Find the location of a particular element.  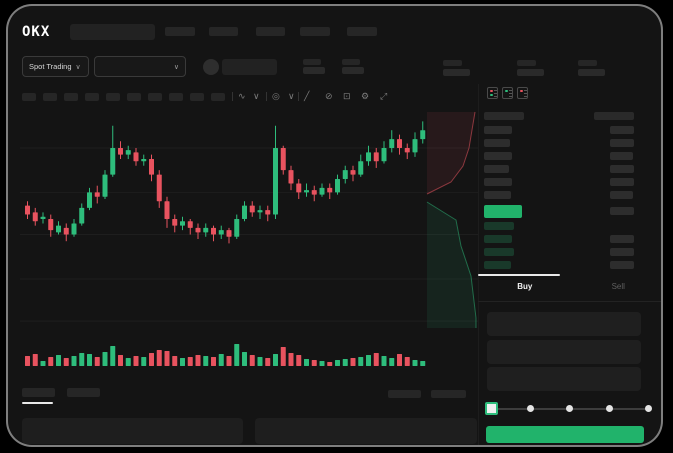

trend-line-icon: ╱ is located at coordinates (307, 96).